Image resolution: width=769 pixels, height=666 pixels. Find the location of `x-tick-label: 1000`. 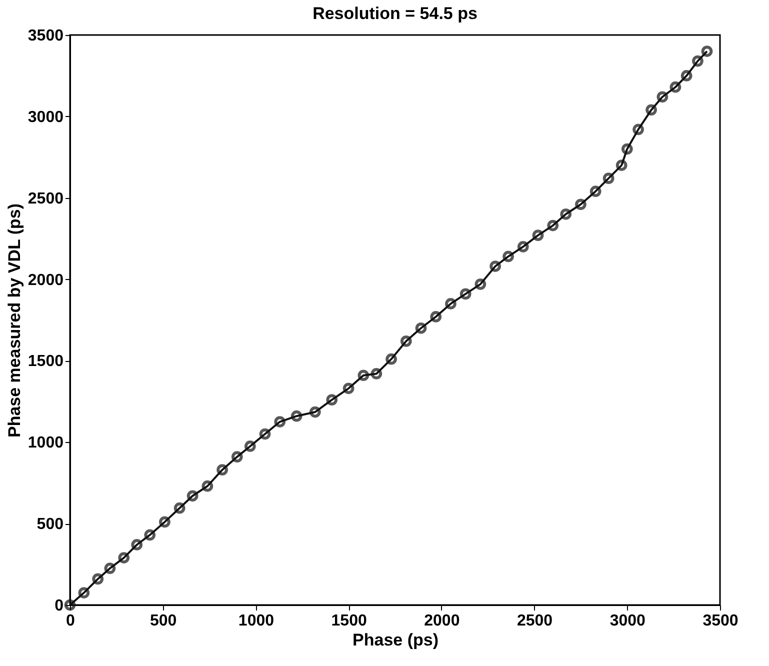

x-tick-label: 1000 is located at coordinates (256, 621).